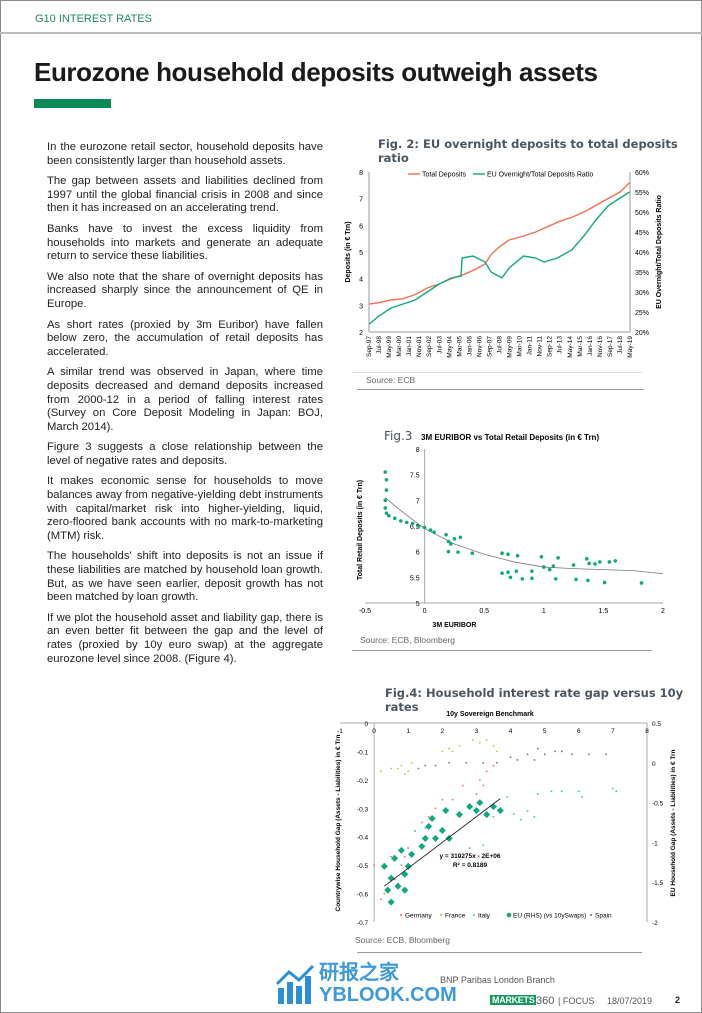  Describe the element at coordinates (655, 923) in the screenshot. I see `y2-tick-label: -2` at that location.